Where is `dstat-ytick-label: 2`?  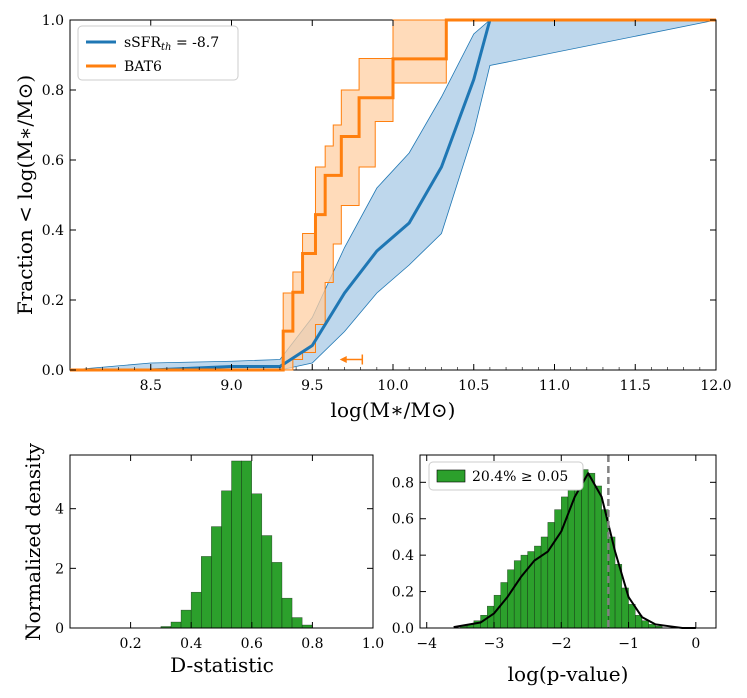 dstat-ytick-label: 2 is located at coordinates (59, 569).